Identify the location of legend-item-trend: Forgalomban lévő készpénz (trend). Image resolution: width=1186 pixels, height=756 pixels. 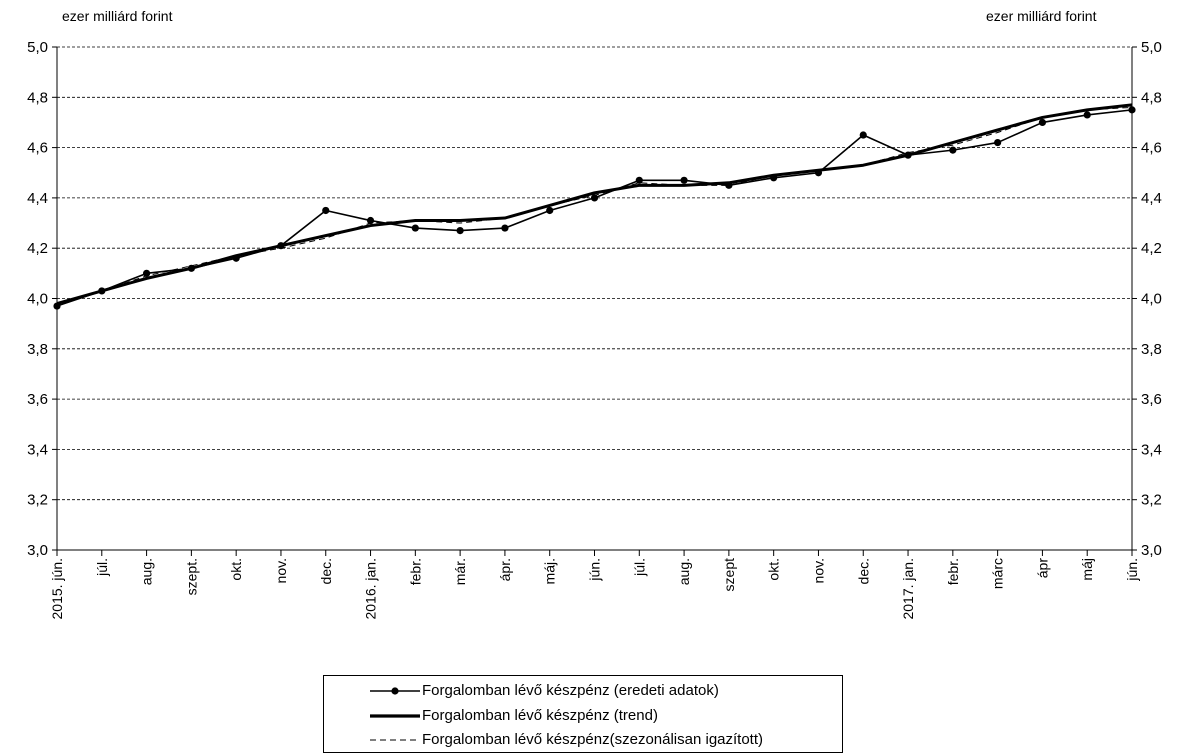
(583, 716).